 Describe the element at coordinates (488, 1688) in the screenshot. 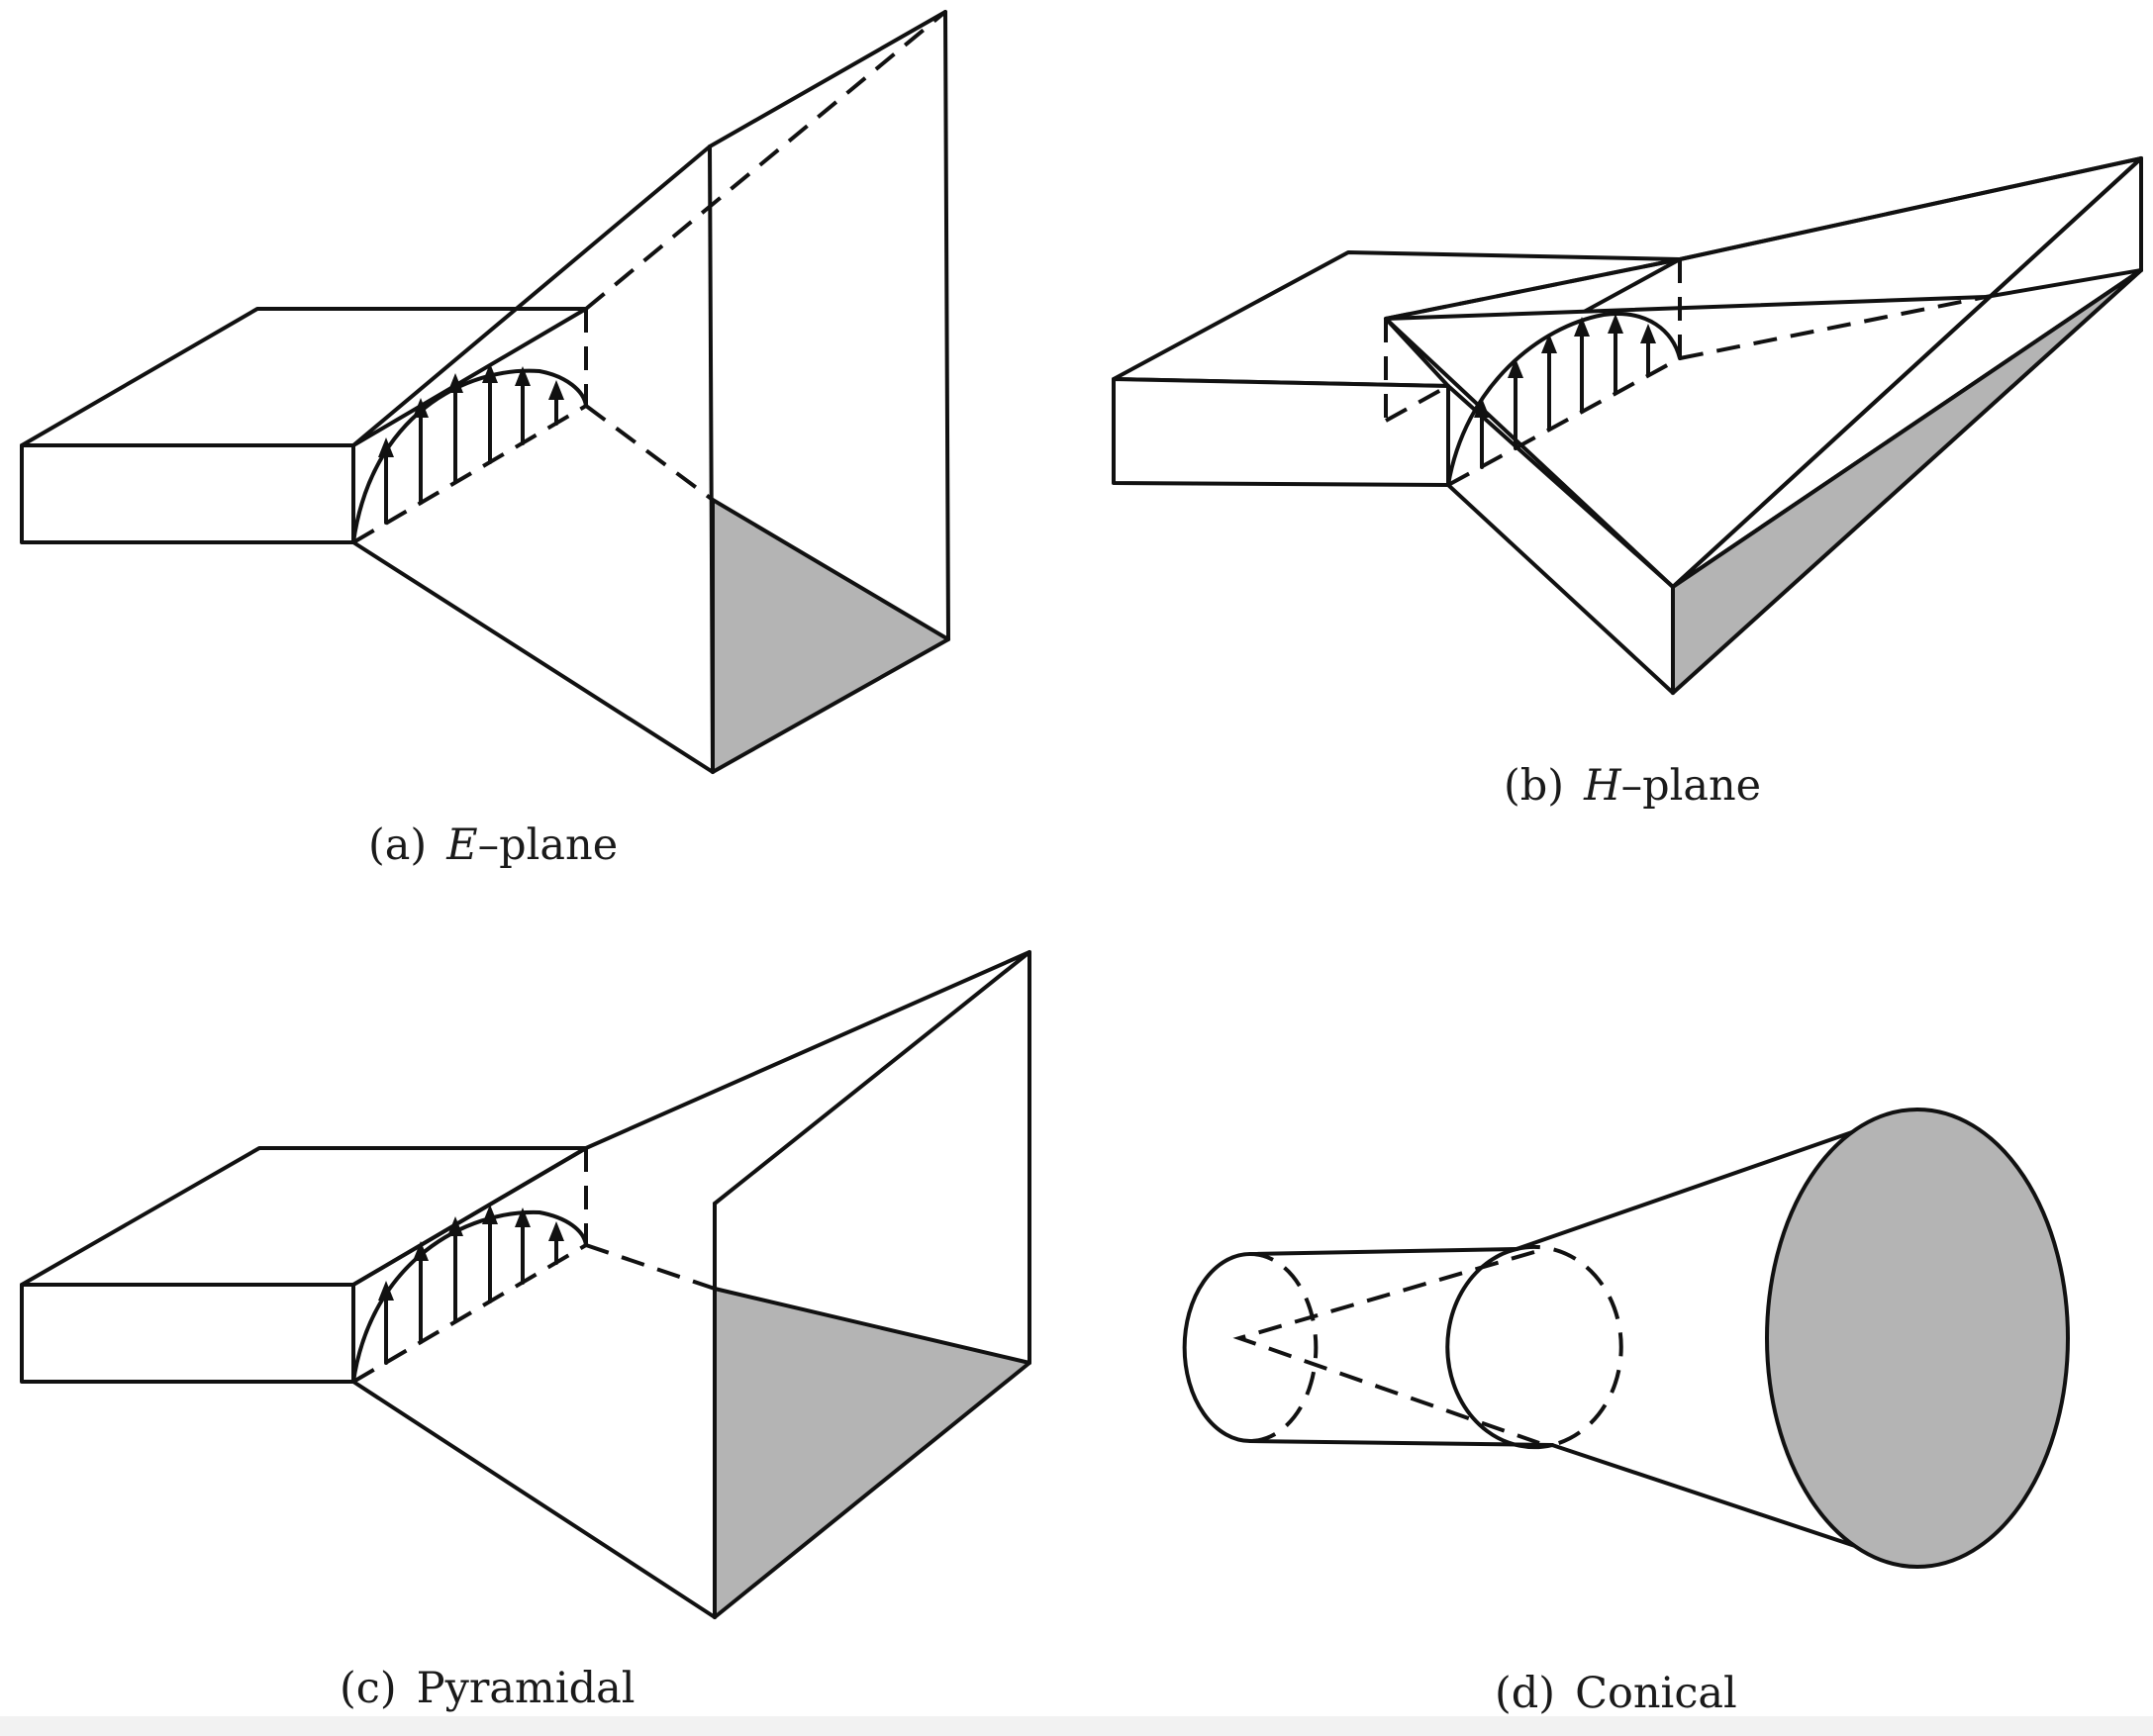

I see `caption-pyramidal: (c) Pyramidal` at that location.